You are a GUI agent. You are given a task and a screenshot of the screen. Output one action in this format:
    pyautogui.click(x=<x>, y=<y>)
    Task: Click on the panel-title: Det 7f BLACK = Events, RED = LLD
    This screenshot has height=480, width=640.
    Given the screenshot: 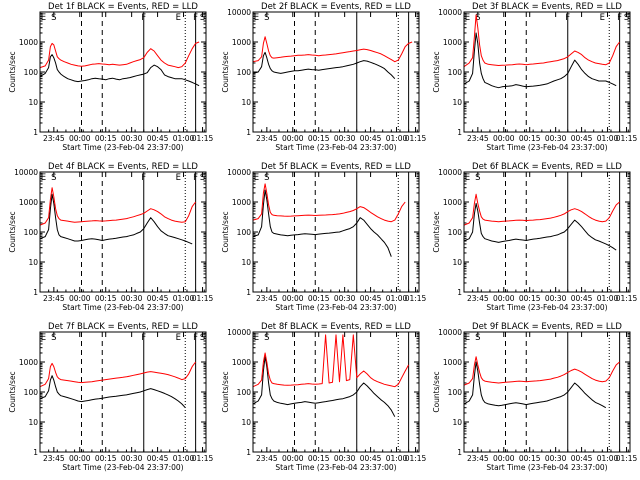 What is the action you would take?
    pyautogui.click(x=123, y=327)
    